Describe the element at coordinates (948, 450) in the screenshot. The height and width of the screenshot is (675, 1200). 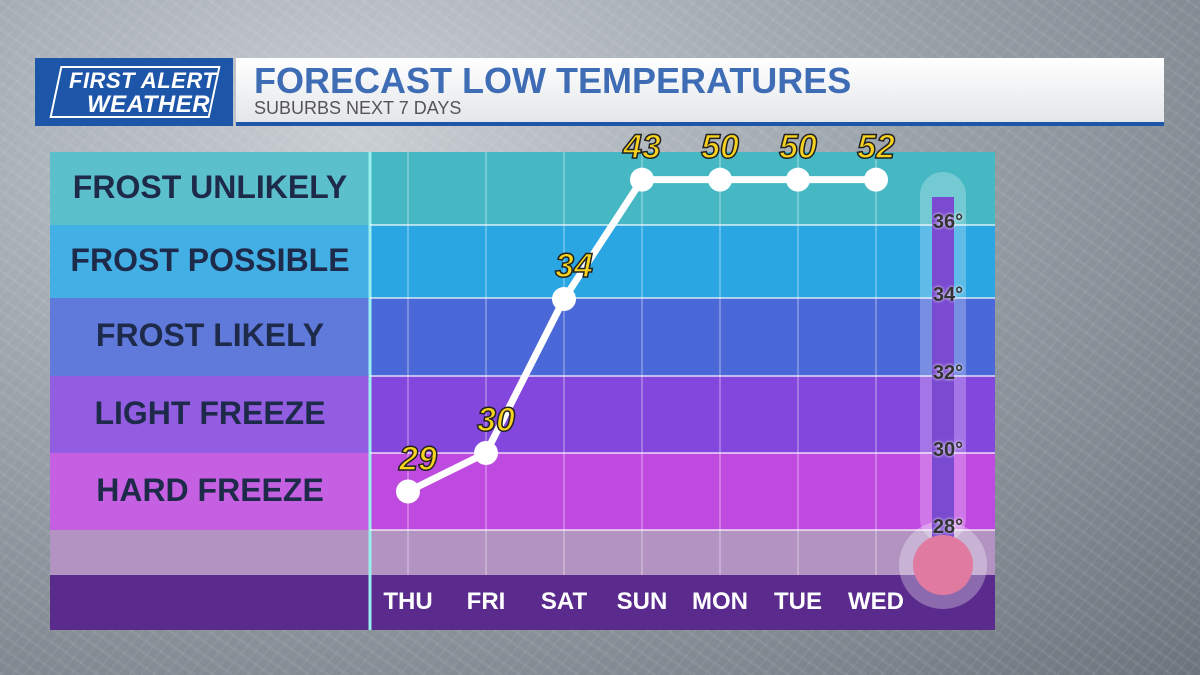
I see `thermometer-tick: 30°` at that location.